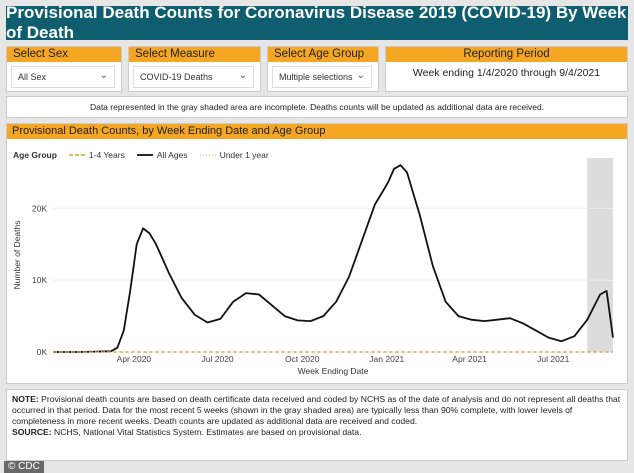 The image size is (634, 473). Describe the element at coordinates (333, 371) in the screenshot. I see `x-axis-title: Week Ending Date` at that location.